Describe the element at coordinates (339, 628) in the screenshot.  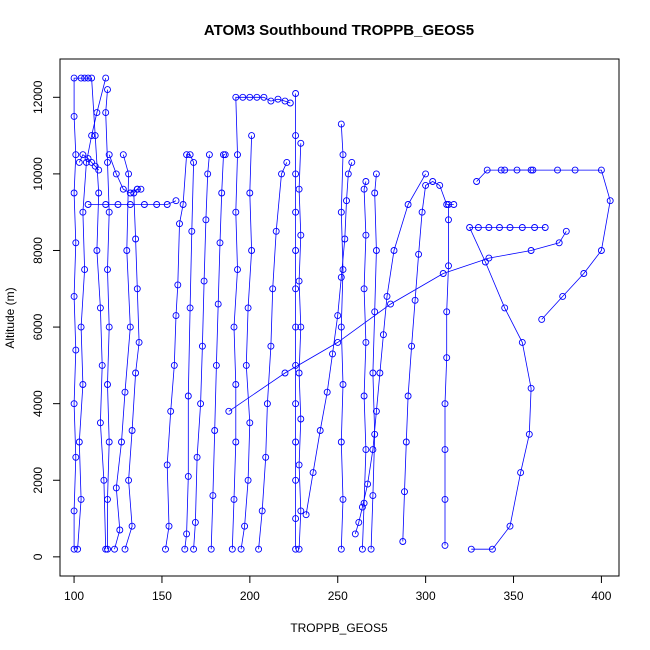
I see `x-axis-label: TROPPB_GEOS5` at that location.